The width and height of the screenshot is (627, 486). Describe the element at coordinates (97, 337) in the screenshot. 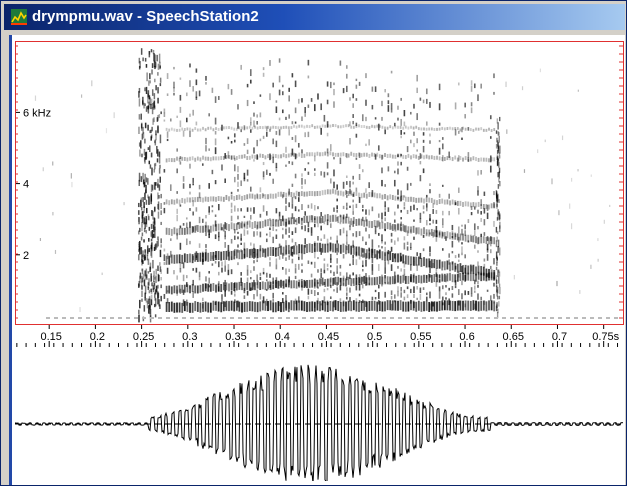

I see `time-label: 0.2` at that location.